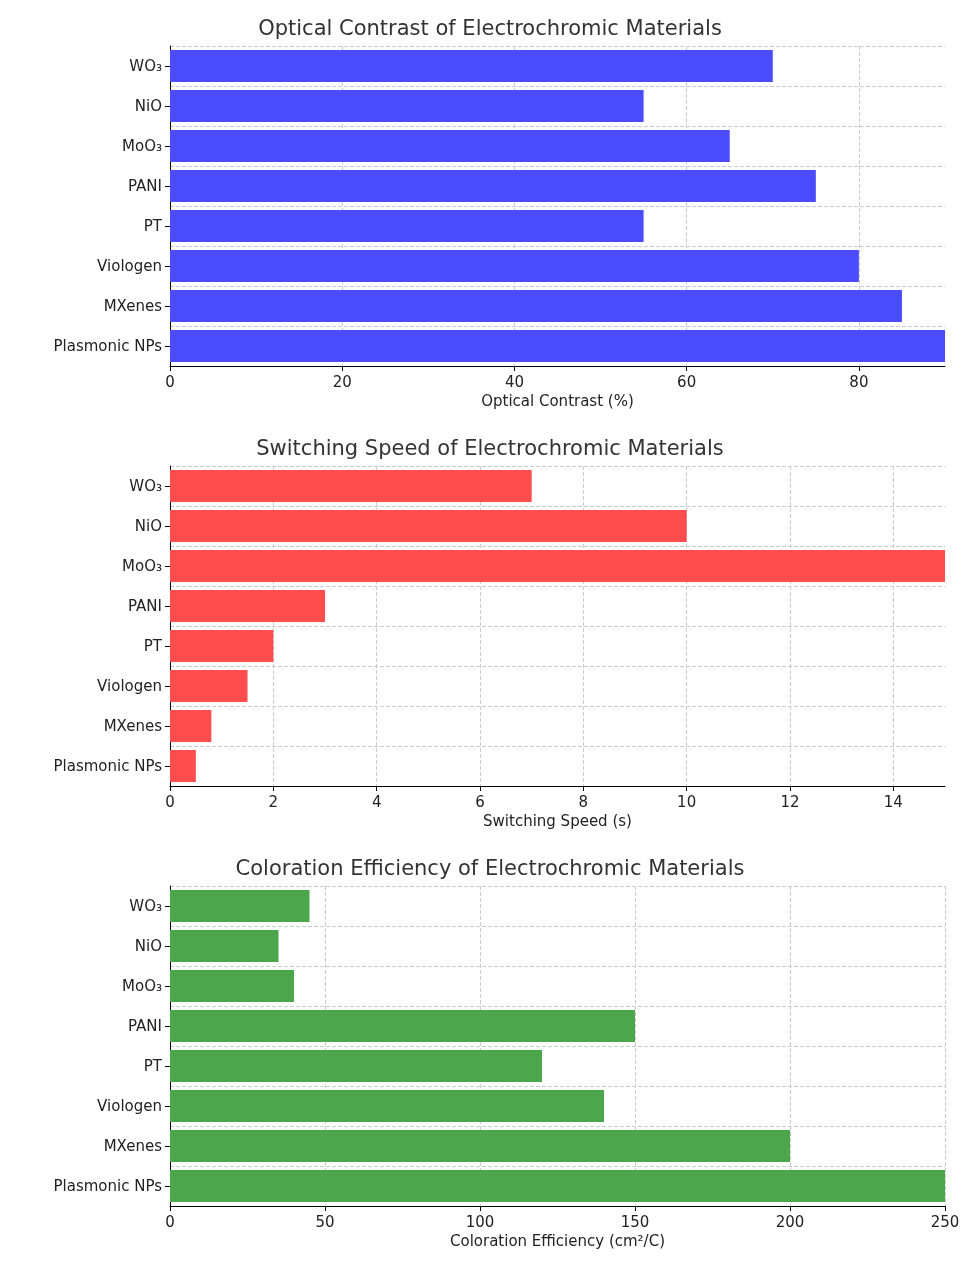  I want to click on x-tick-label: 12, so click(790, 801).